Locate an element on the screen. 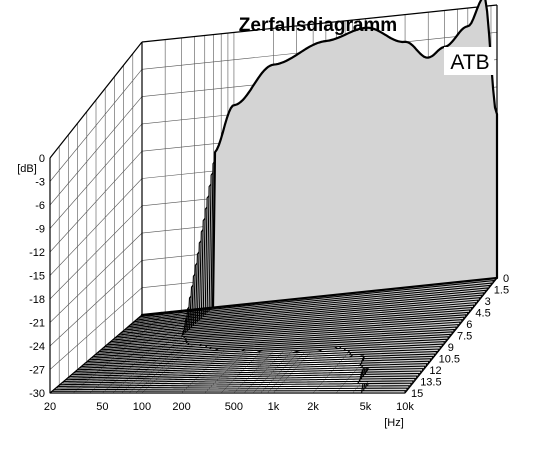 The image size is (541, 450). label-box-text: ATB is located at coordinates (469, 62).